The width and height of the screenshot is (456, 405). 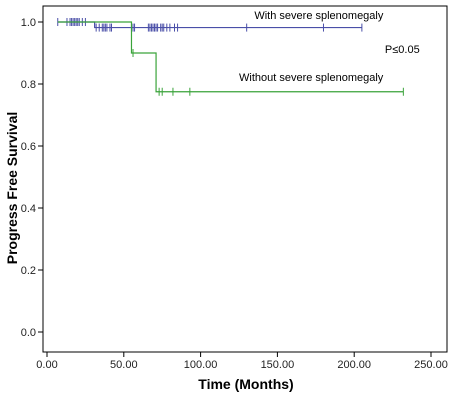 What do you see at coordinates (201, 365) in the screenshot?
I see `x-tick-label: 100.00` at bounding box center [201, 365].